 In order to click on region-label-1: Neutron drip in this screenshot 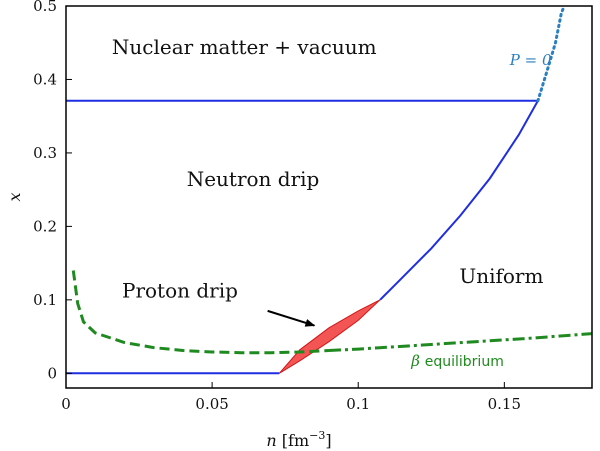, I will do `click(253, 179)`.